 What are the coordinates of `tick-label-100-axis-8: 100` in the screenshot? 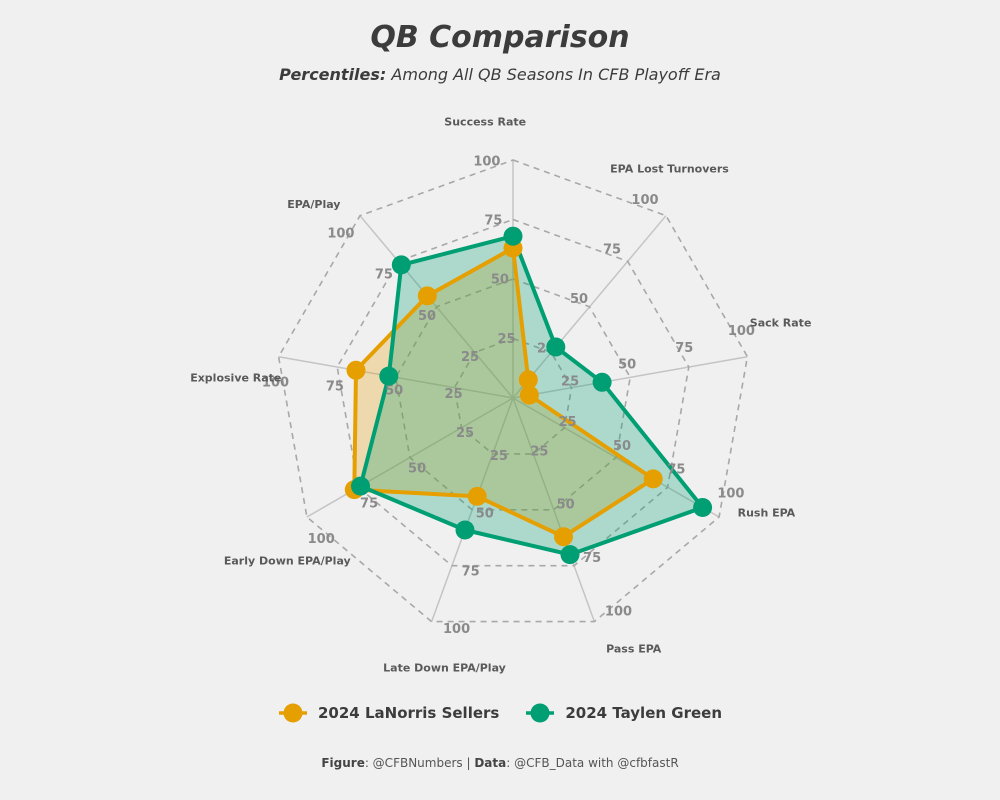 It's located at (340, 234).